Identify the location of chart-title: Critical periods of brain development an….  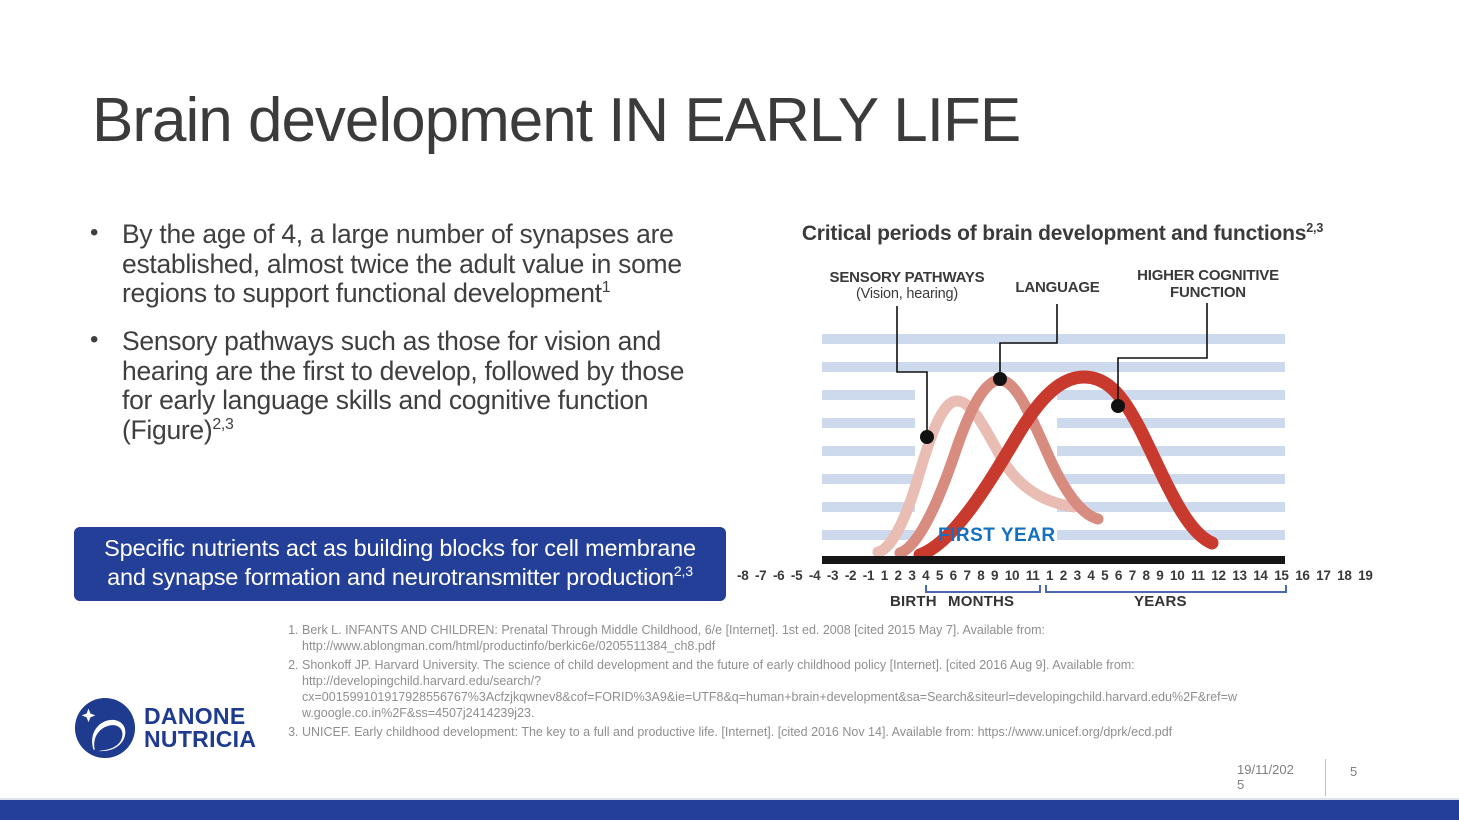
(1062, 233).